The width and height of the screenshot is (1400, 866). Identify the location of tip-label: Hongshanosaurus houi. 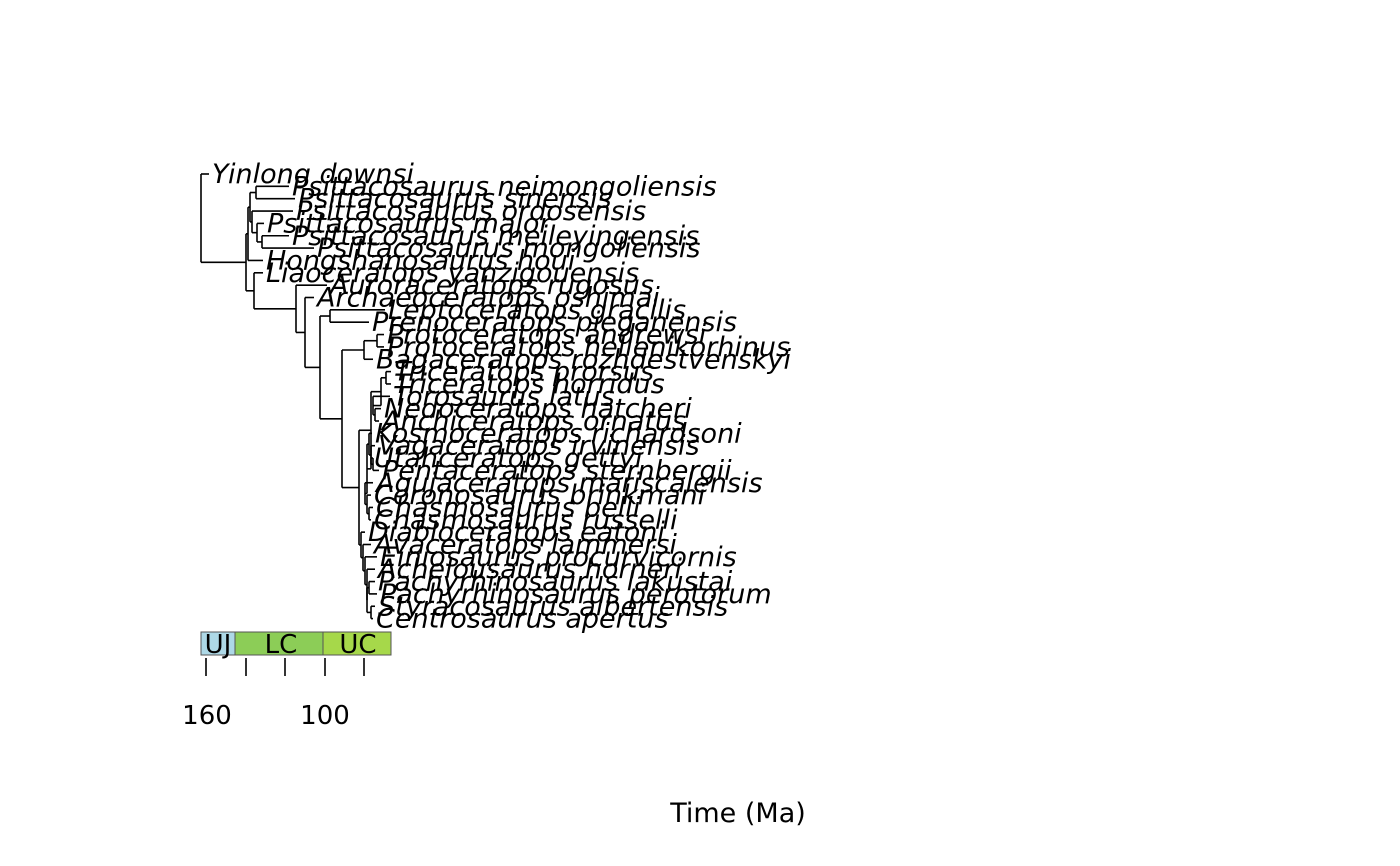
(421, 260).